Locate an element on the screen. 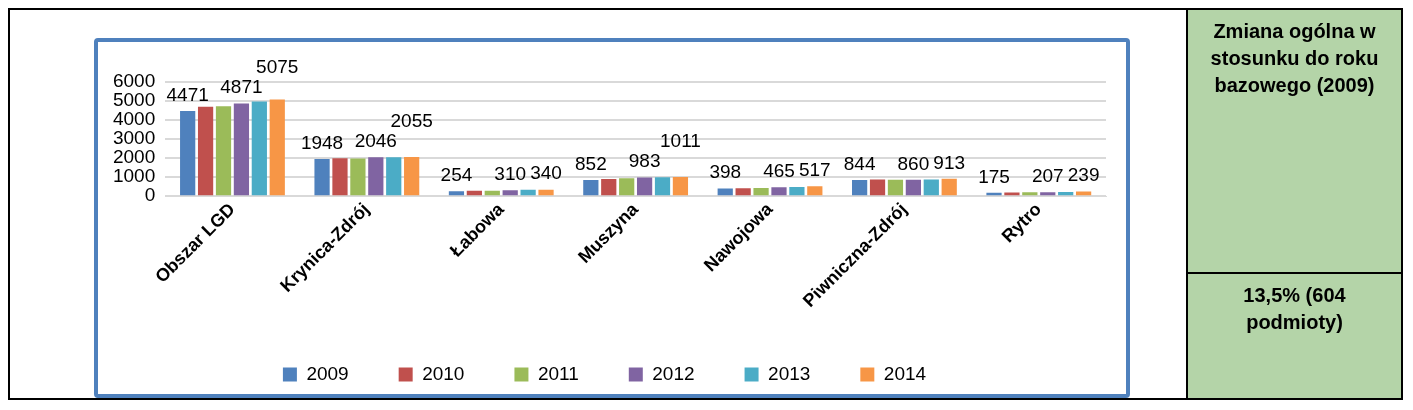  legend-label: 2010 is located at coordinates (443, 373).